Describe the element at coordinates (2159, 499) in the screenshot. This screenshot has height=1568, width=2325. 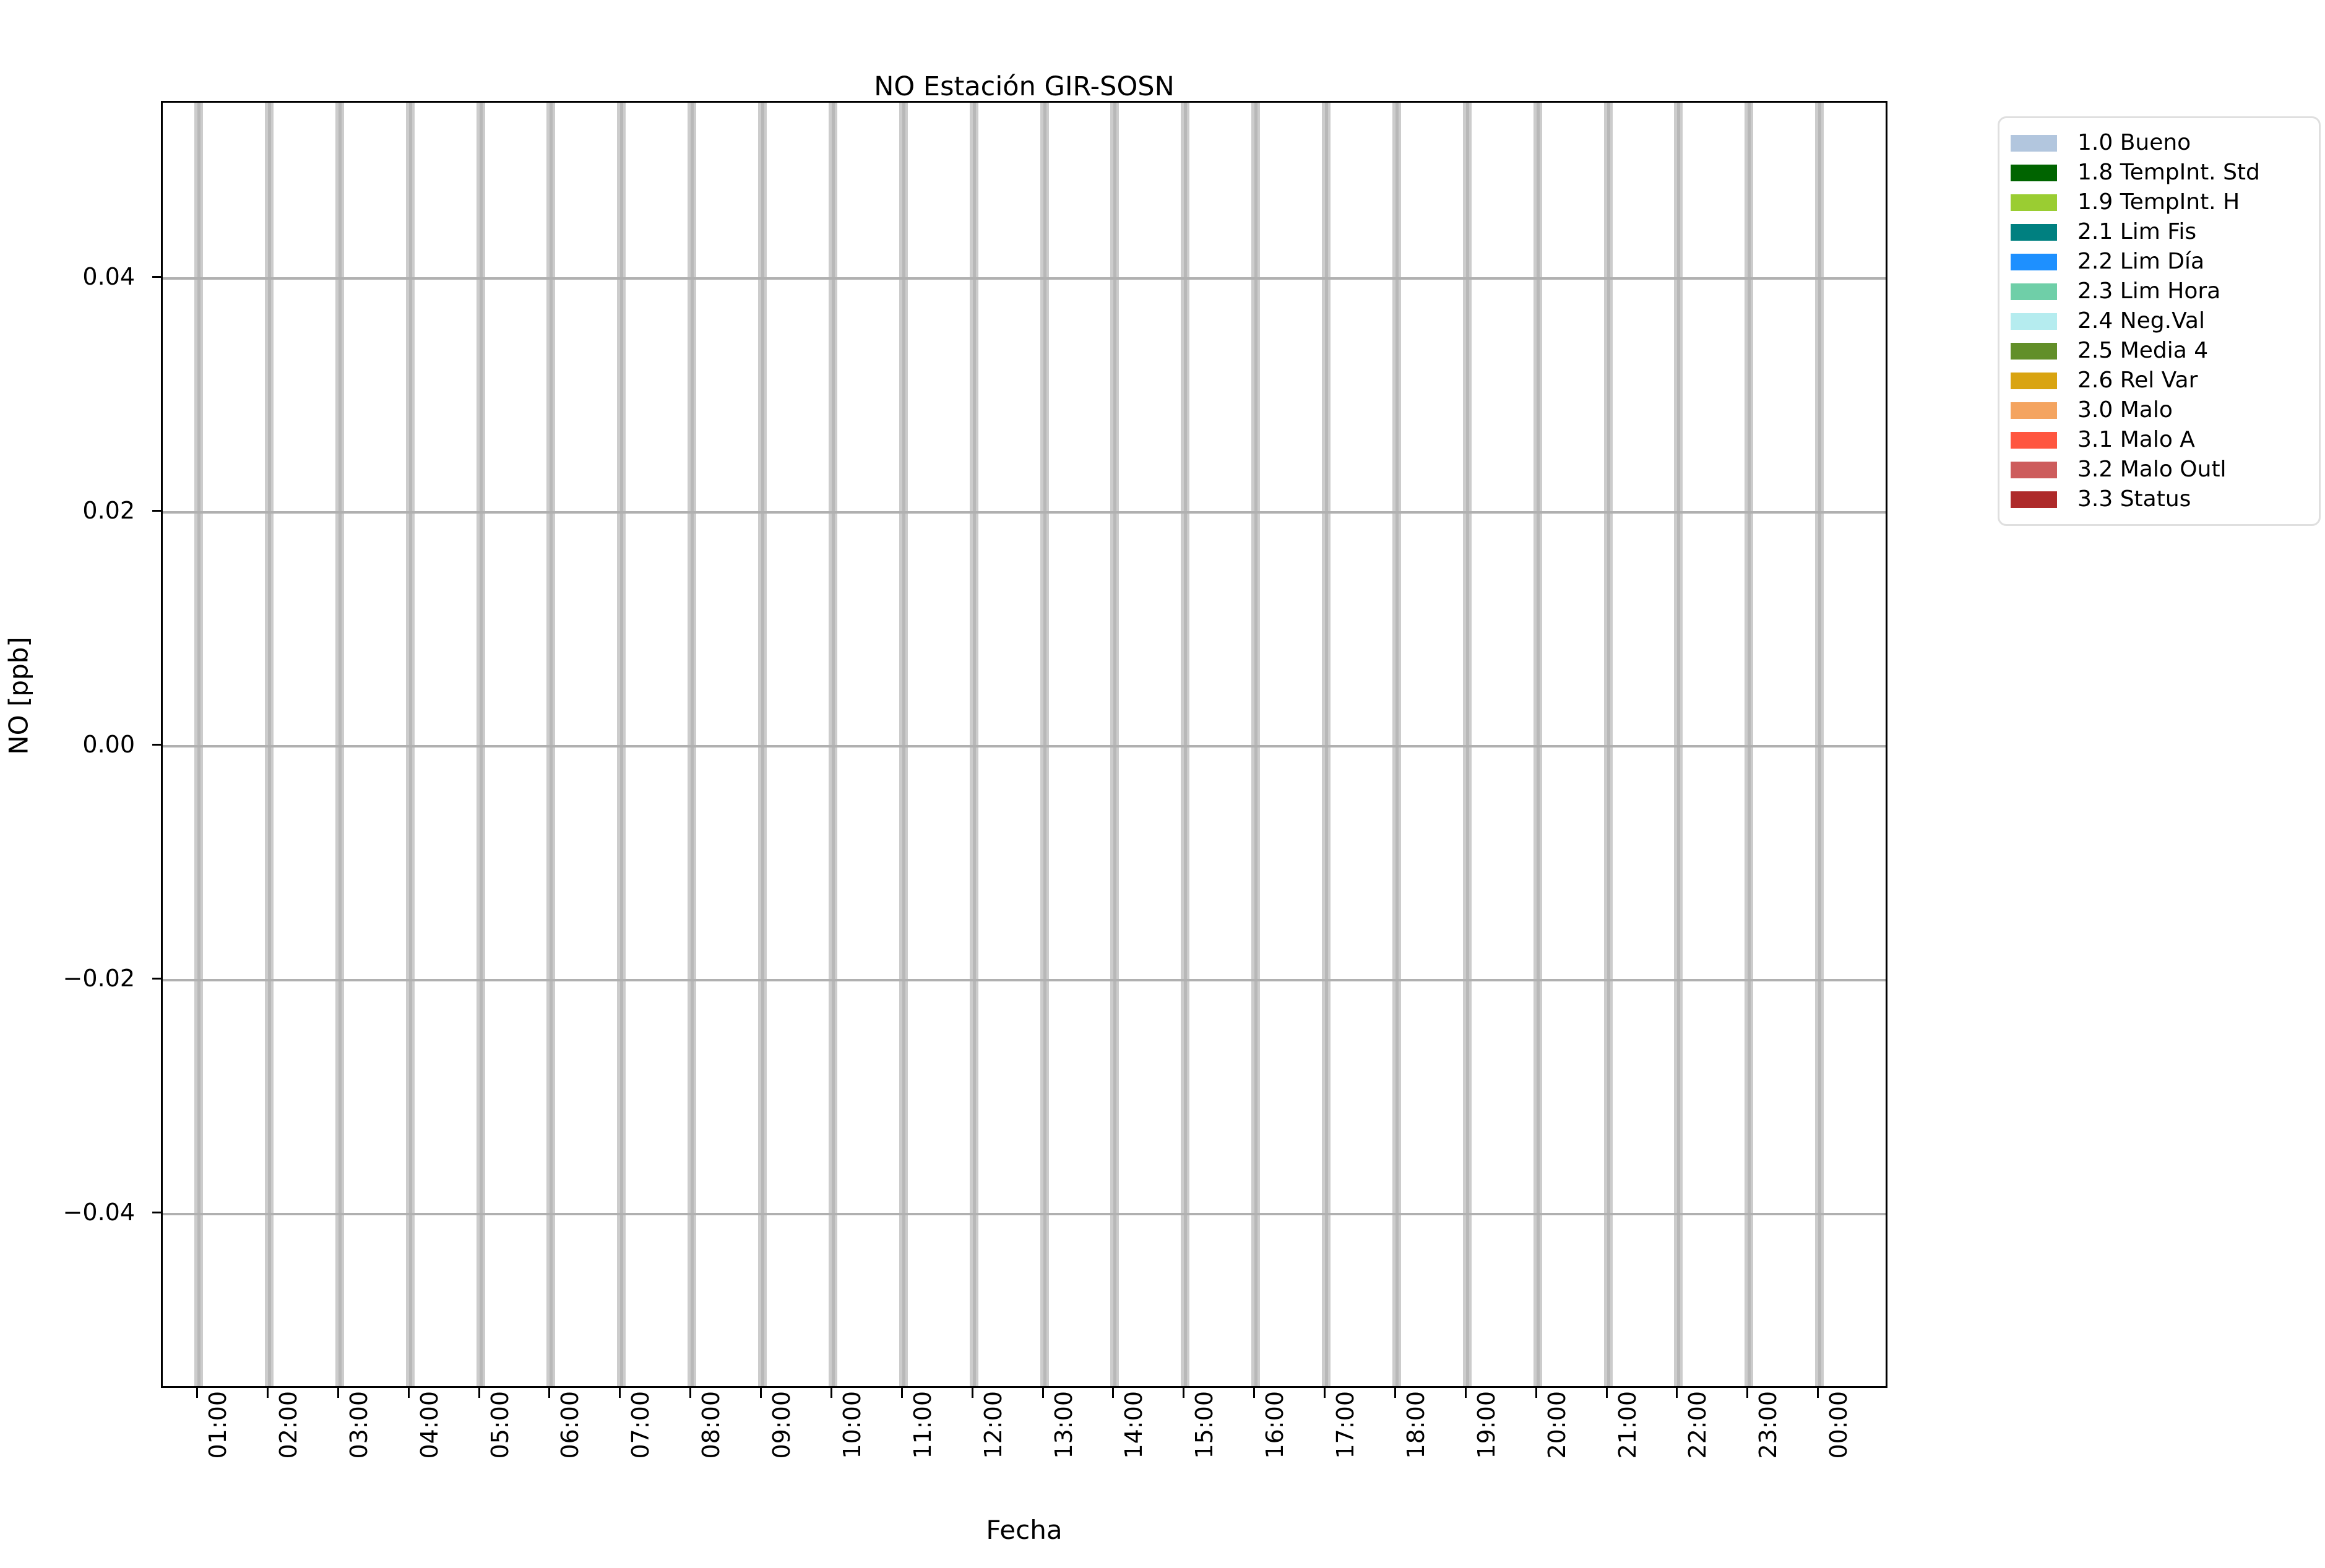
I see `legend-item: 3.3 Status` at that location.